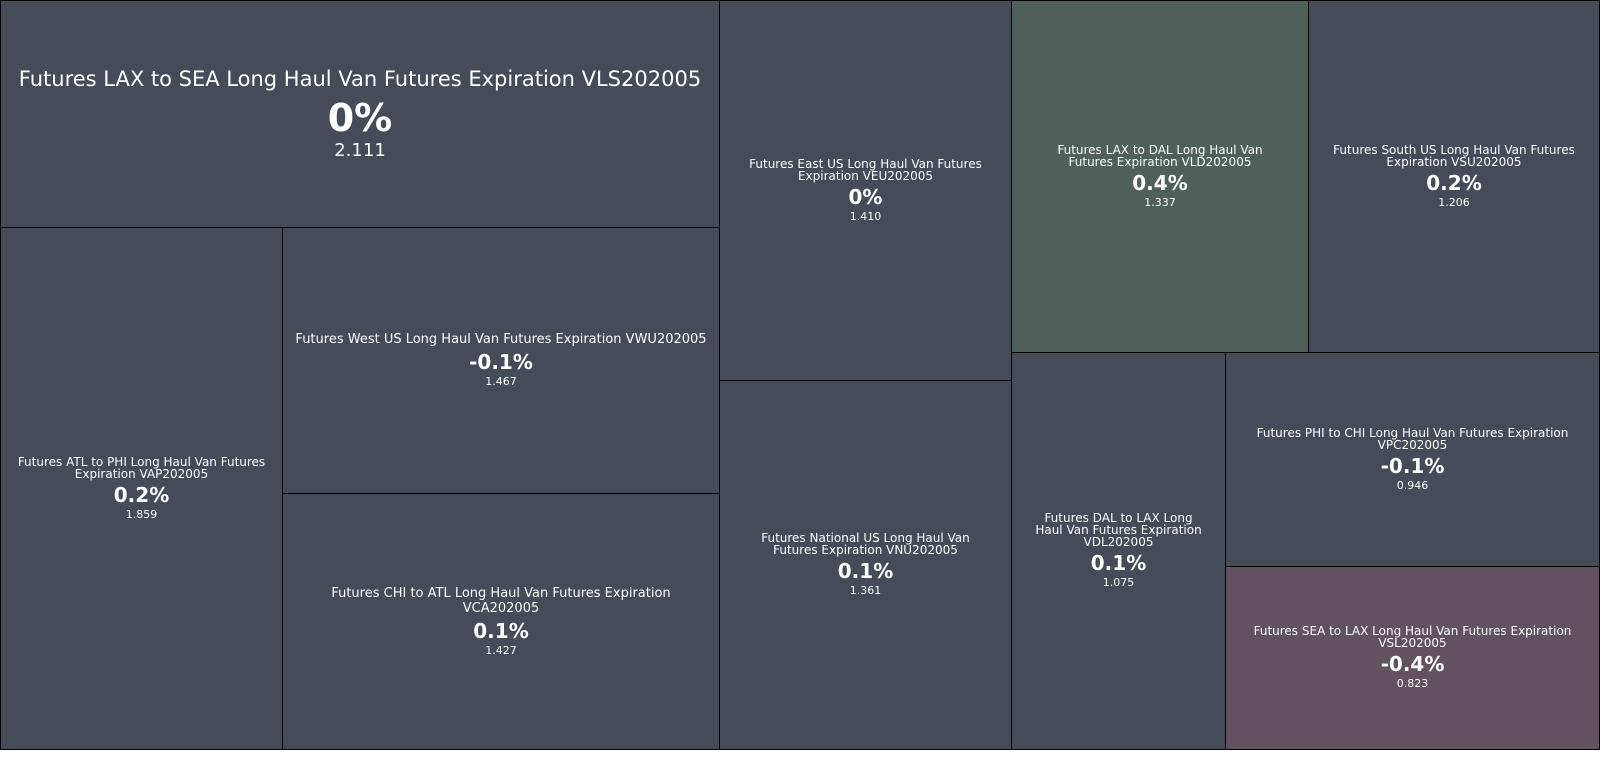 This screenshot has height=764, width=1600. Describe the element at coordinates (141, 514) in the screenshot. I see `tile-value: 1.859` at that location.